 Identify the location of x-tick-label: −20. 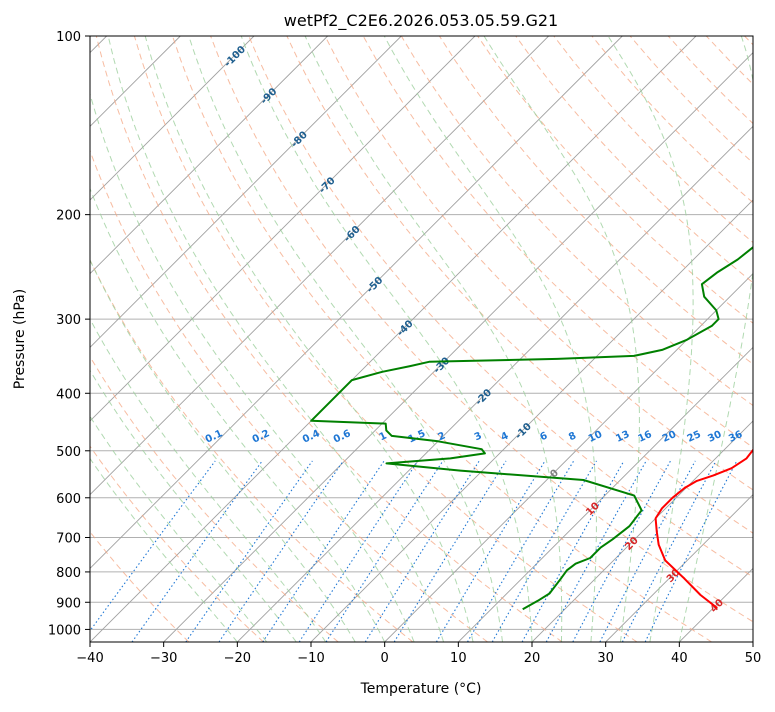
(237, 658).